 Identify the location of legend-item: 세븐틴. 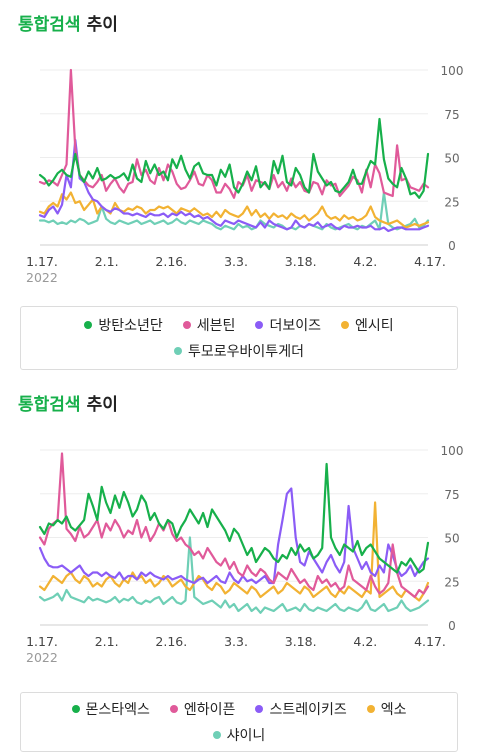
(209, 325).